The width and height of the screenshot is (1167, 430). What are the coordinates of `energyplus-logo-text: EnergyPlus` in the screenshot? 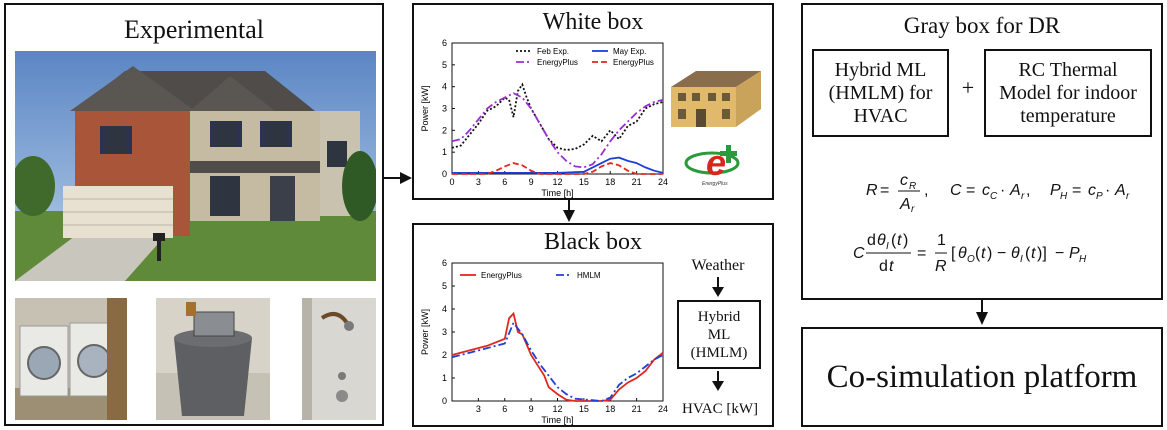 It's located at (715, 184).